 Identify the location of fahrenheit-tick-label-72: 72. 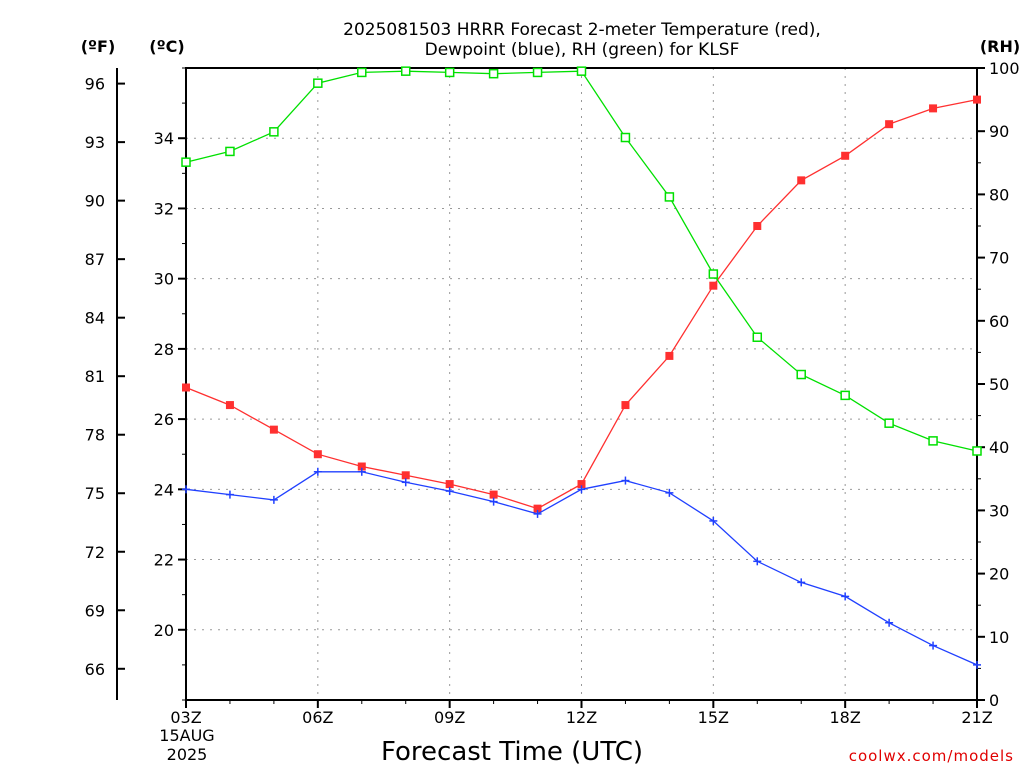
(95, 552).